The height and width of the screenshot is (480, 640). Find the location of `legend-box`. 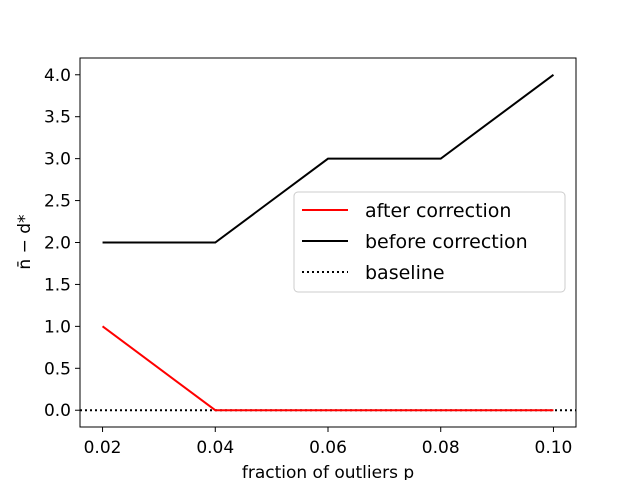

legend-box is located at coordinates (429, 242).